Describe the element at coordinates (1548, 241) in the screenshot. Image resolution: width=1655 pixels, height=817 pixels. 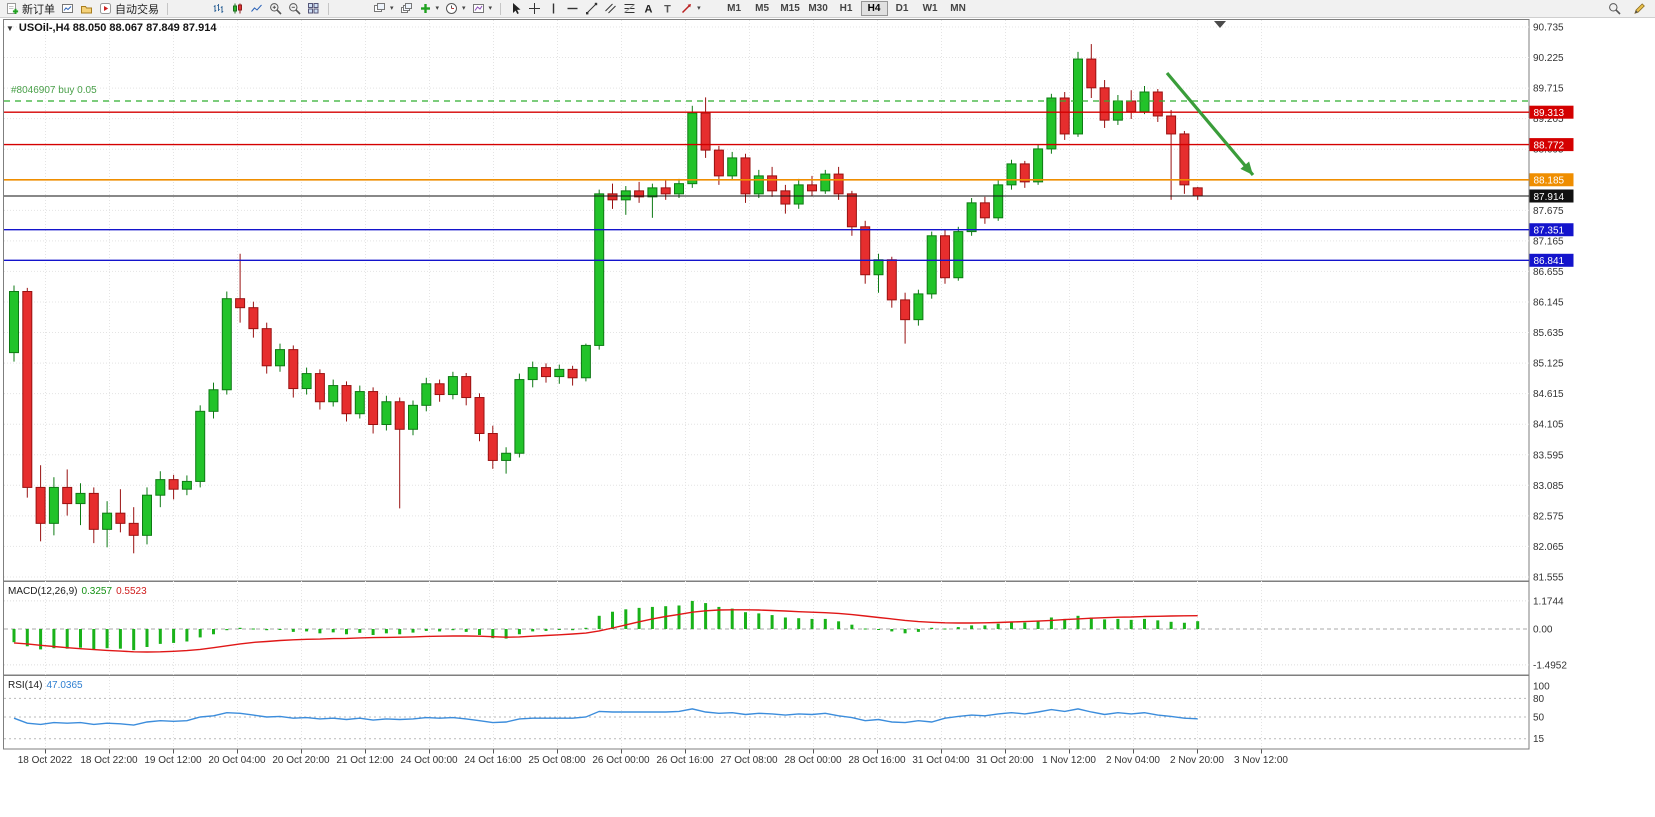
I see `price-tick-label: 87.165` at that location.